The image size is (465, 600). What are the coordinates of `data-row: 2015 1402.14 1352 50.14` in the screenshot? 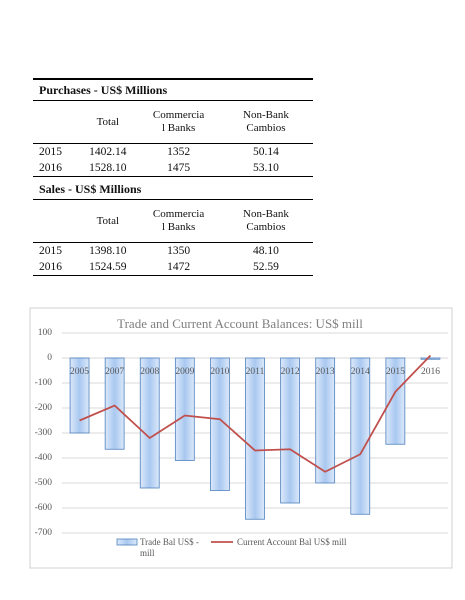 It's located at (173, 151).